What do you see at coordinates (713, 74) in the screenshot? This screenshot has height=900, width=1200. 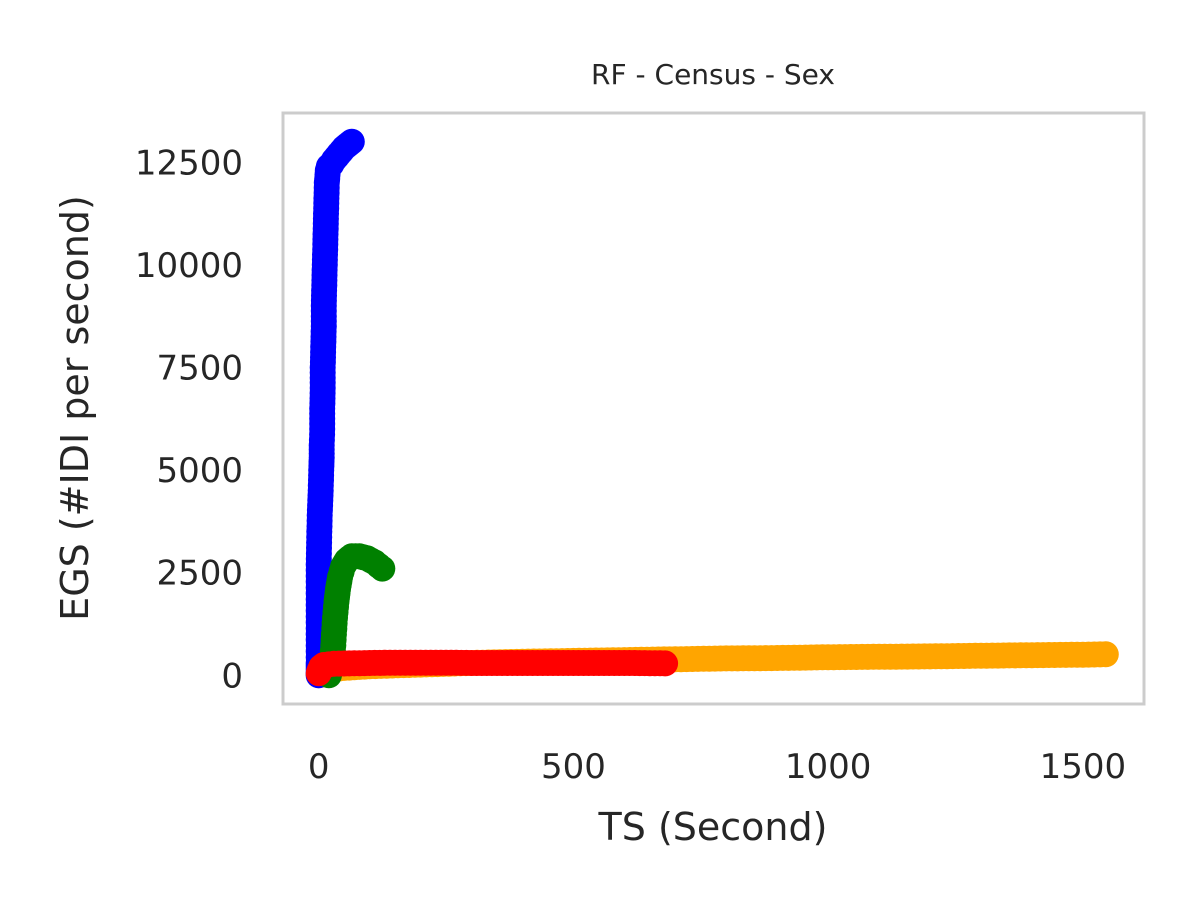 I see `chart-title: RF - Census - Sex` at bounding box center [713, 74].